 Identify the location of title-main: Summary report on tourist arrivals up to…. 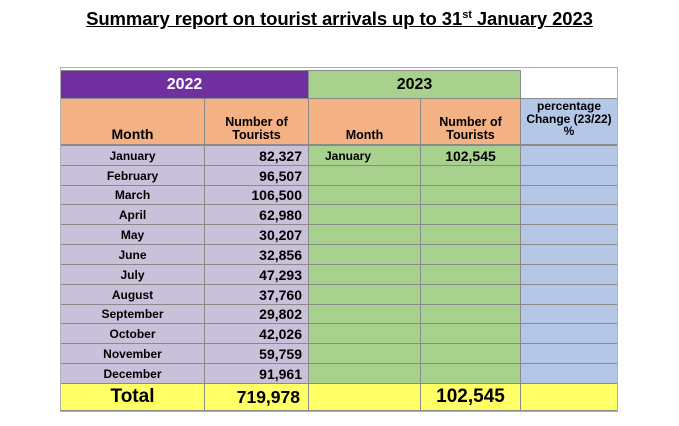
(274, 18).